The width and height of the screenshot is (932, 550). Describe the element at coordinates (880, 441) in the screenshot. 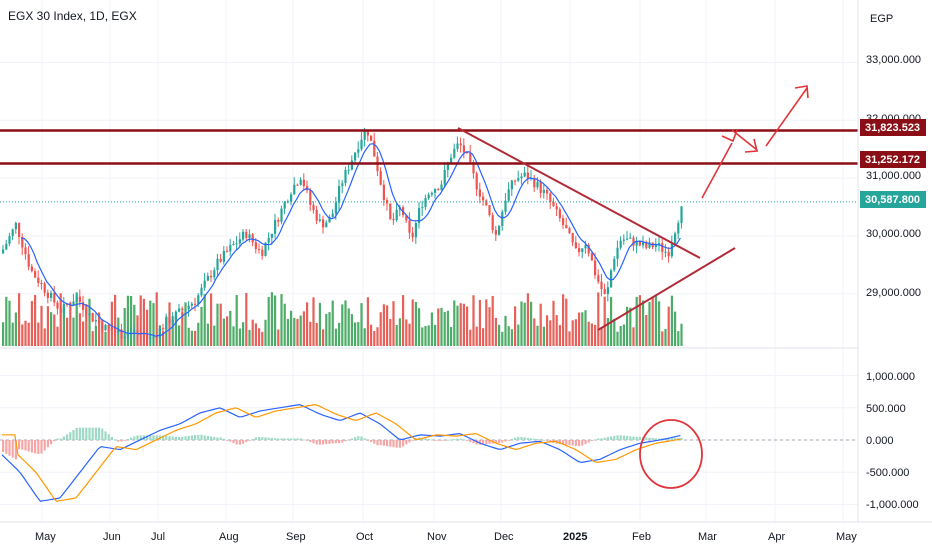

I see `macd-tick-label: 0.000` at that location.